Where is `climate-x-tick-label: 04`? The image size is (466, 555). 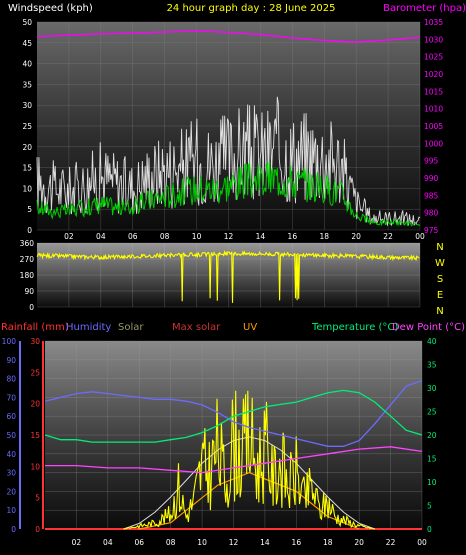
climate-x-tick-label: 04 is located at coordinates (108, 542).